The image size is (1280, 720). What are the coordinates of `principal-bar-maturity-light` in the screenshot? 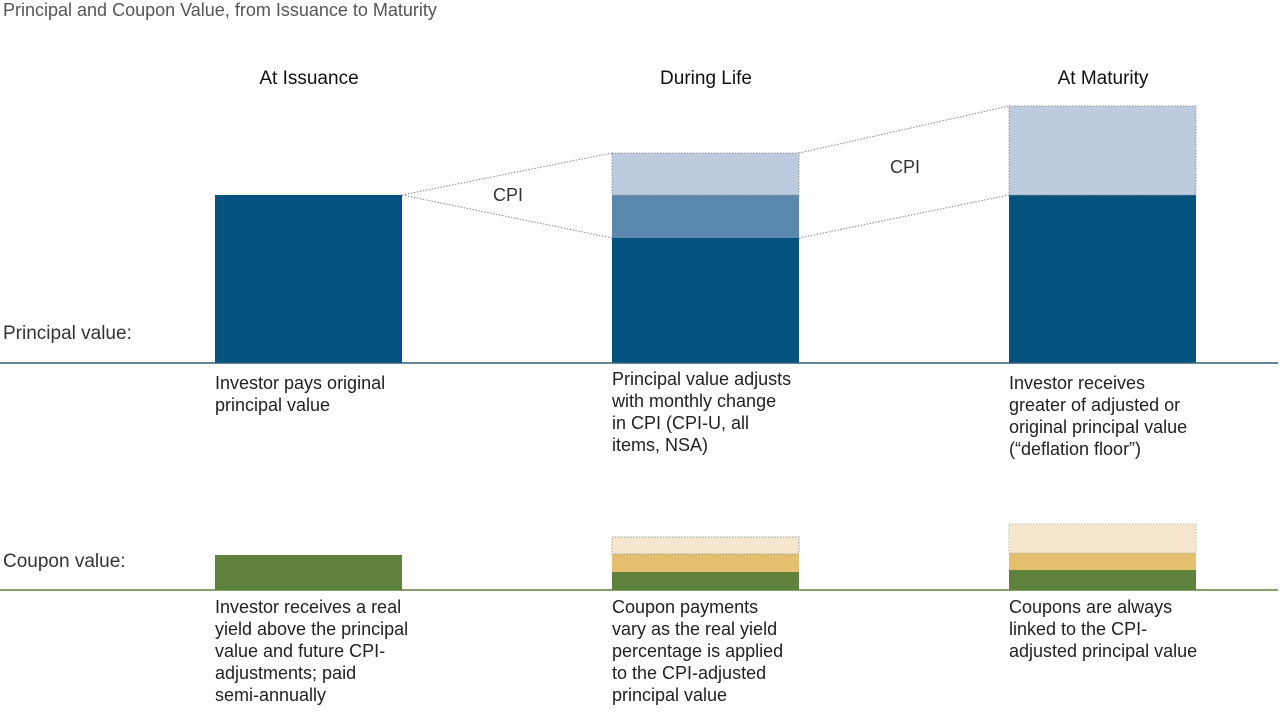 It's located at (1102, 150).